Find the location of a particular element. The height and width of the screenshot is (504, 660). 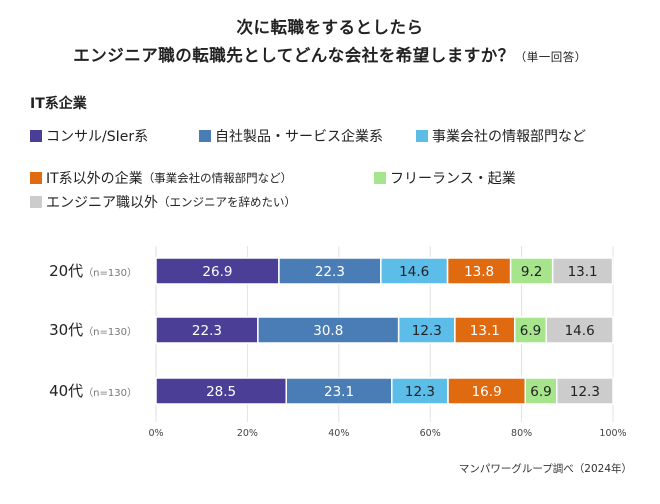

chart-title-line2: エンジニア職の転職先としてどんな会社を希望しますか？（単一回答） is located at coordinates (330, 54).